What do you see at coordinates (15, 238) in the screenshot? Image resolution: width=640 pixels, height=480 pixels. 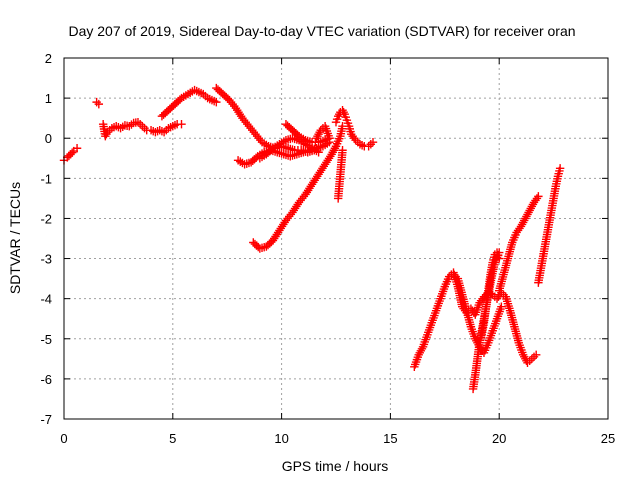 I see `y-axis-label: SDTVAR / TECUs` at bounding box center [15, 238].